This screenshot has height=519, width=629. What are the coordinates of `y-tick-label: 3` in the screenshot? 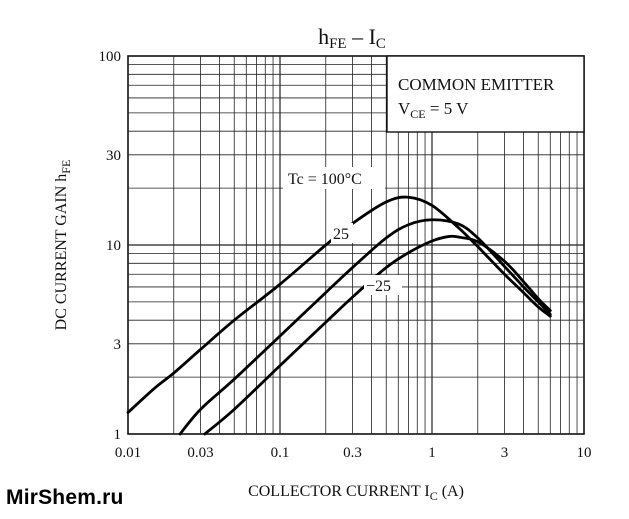 It's located at (118, 345).